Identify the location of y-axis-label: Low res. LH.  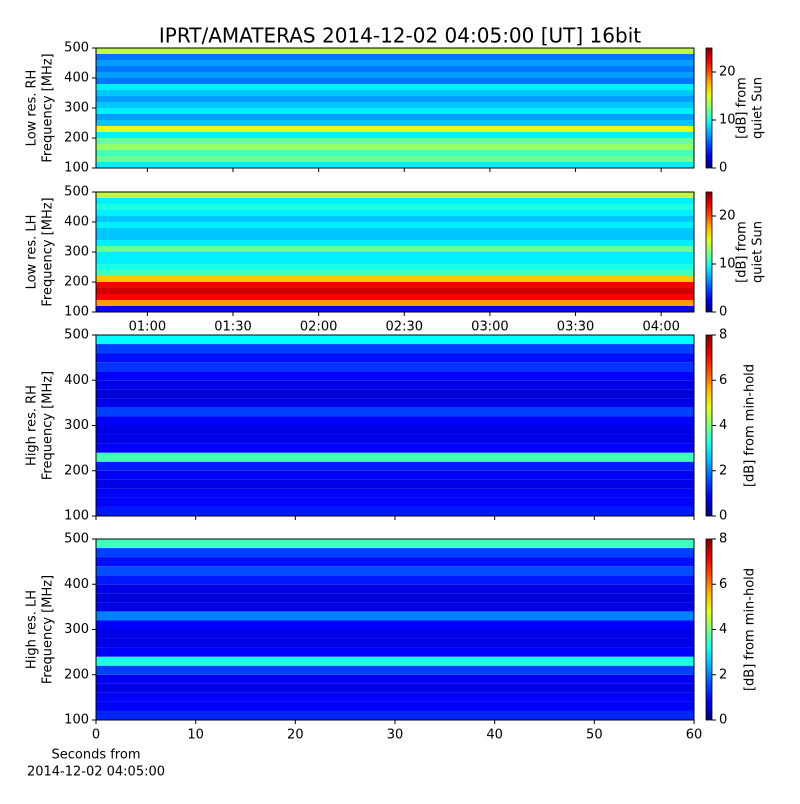
(32, 252).